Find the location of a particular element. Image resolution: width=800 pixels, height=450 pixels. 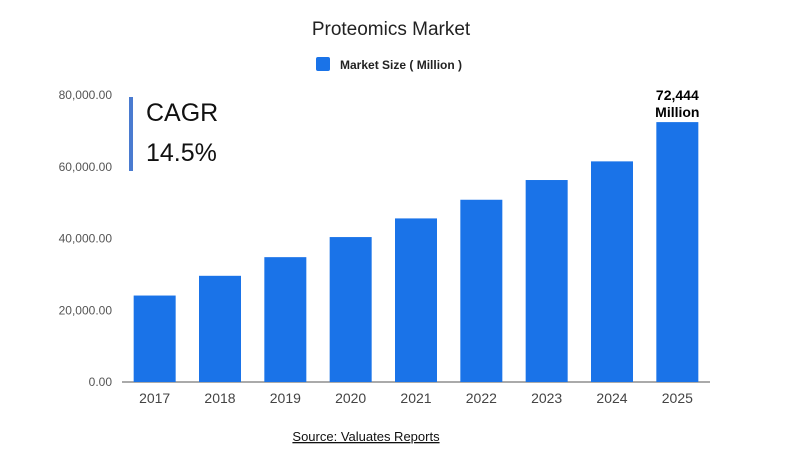

y-tick-label: 40,000.00 is located at coordinates (86, 239).